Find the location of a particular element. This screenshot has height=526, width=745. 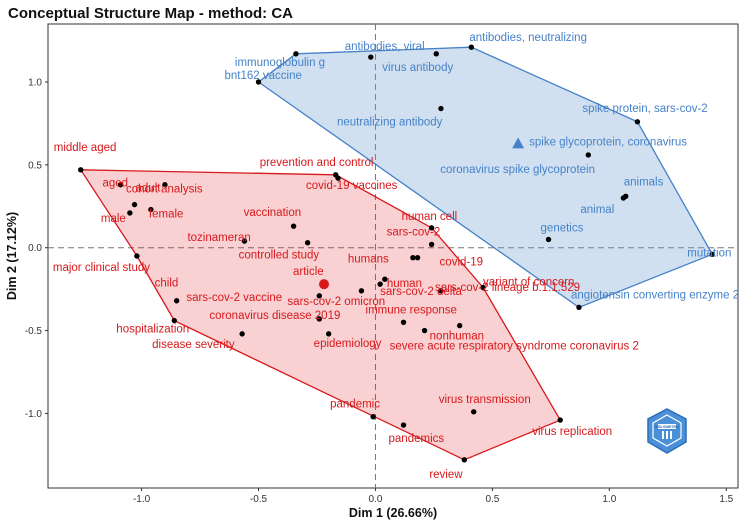

y-tick-label: -0.5 is located at coordinates (34, 331).